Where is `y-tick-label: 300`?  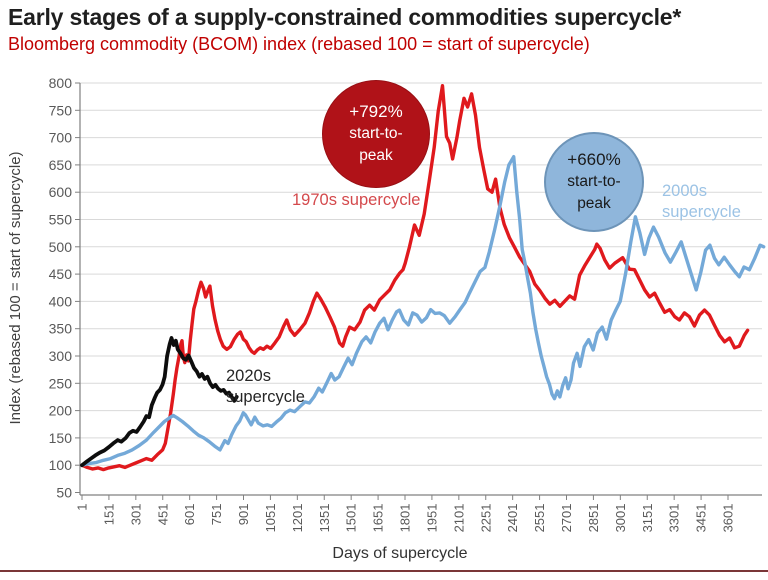
y-tick-label: 300 is located at coordinates (61, 356).